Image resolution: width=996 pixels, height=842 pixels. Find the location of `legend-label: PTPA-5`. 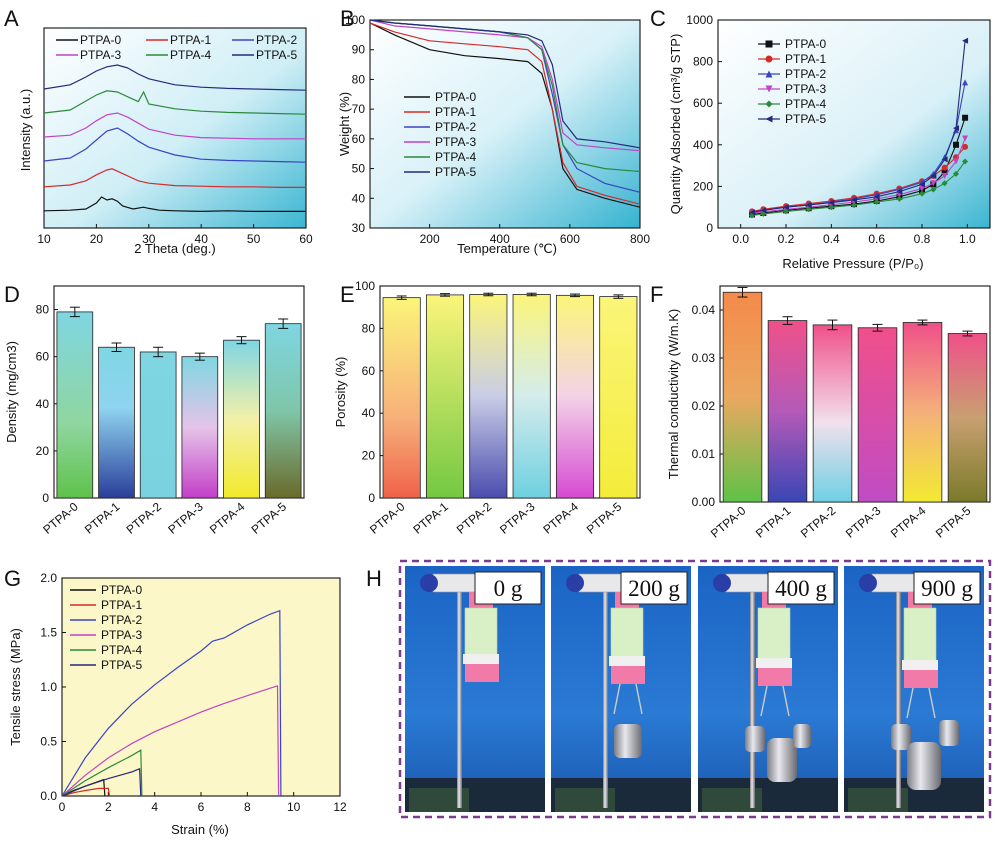

legend-label: PTPA-5 is located at coordinates (276, 55).